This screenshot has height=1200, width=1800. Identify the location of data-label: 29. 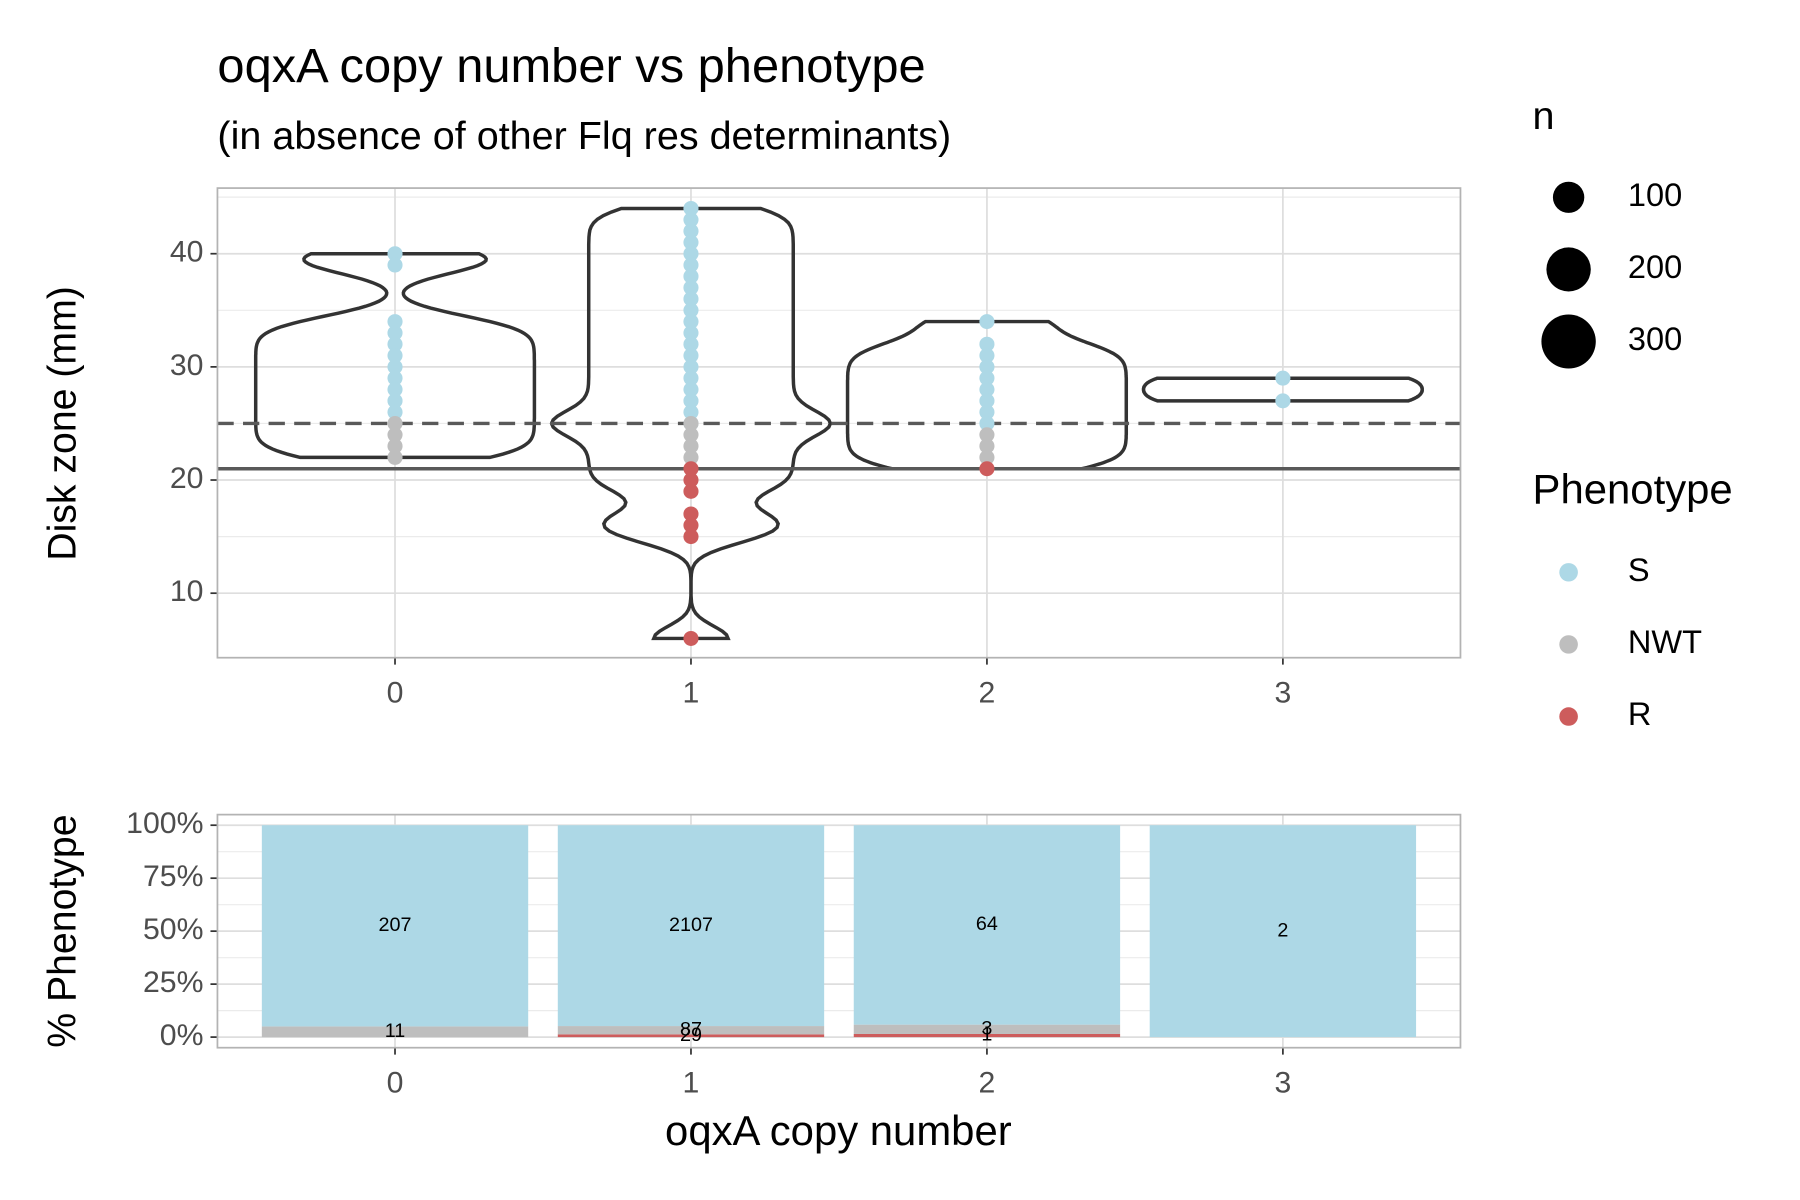
(691, 1035).